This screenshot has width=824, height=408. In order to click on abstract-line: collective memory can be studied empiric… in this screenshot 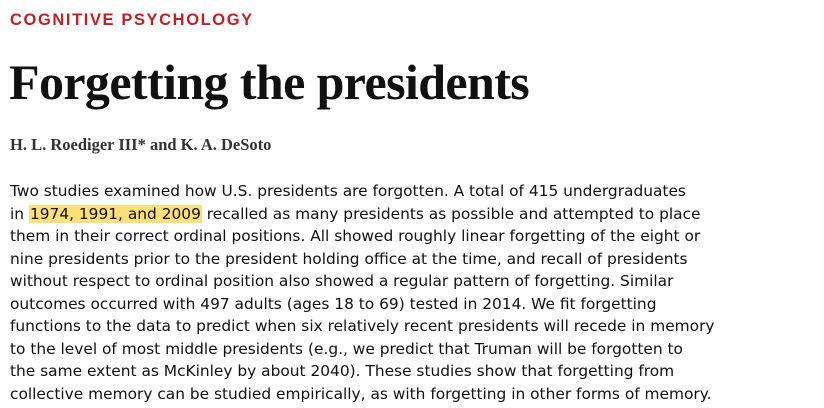, I will do `click(361, 393)`.